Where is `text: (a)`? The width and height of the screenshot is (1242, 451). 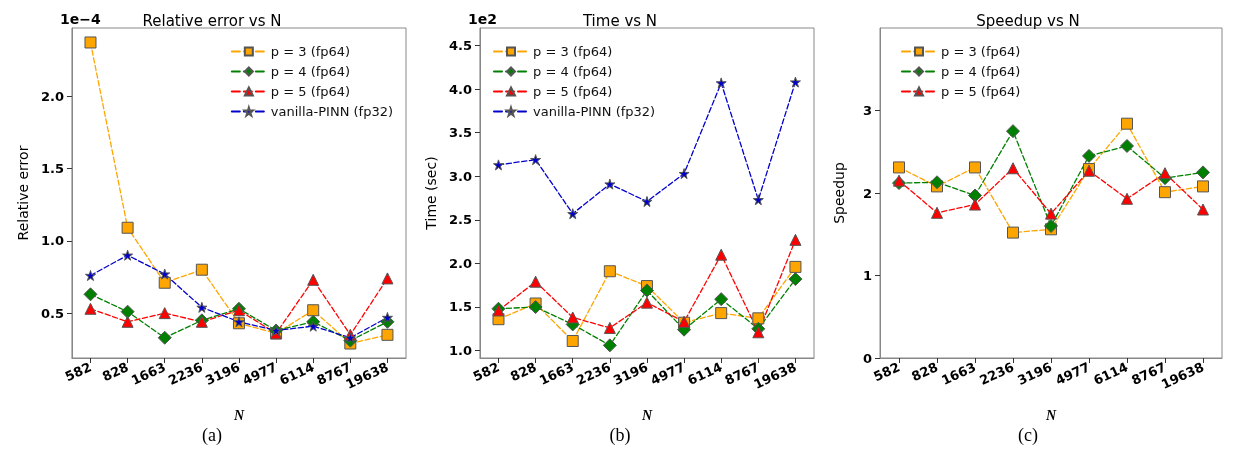 text: (a) is located at coordinates (212, 435).